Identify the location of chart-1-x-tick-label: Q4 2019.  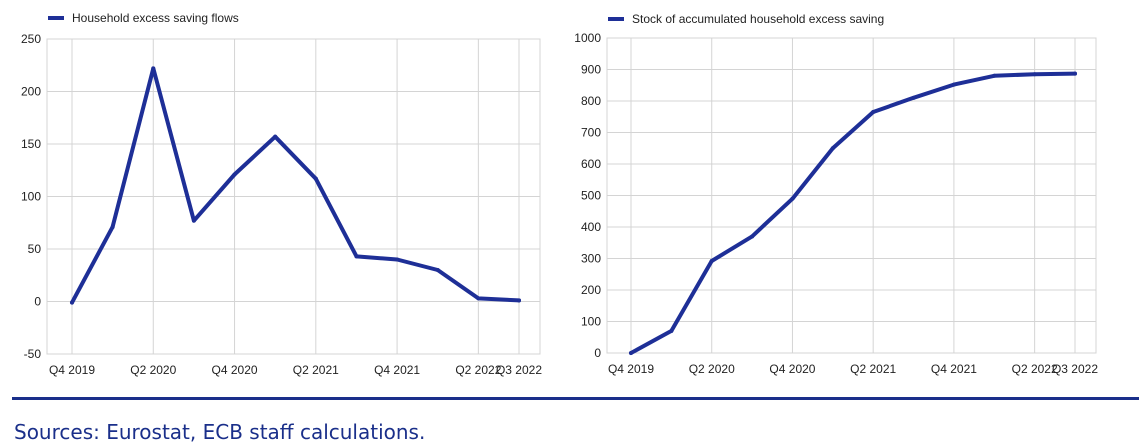
(72, 370).